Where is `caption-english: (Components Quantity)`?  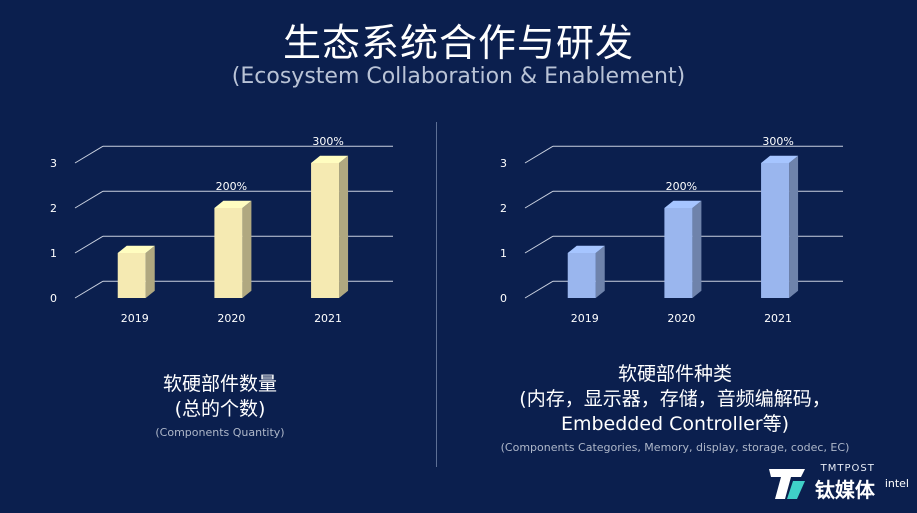 caption-english: (Components Quantity) is located at coordinates (220, 432).